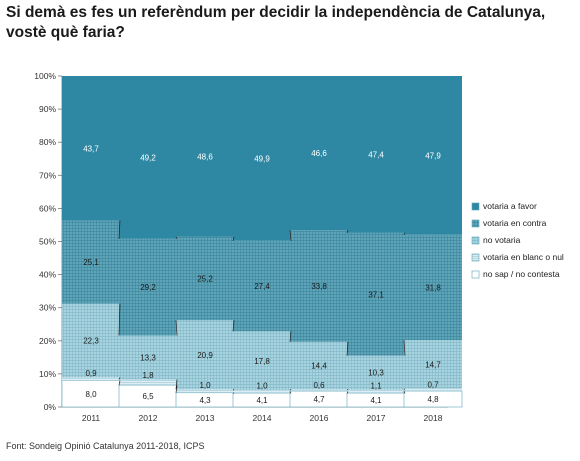  What do you see at coordinates (433, 364) in the screenshot?
I see `data-label: 14,7` at bounding box center [433, 364].